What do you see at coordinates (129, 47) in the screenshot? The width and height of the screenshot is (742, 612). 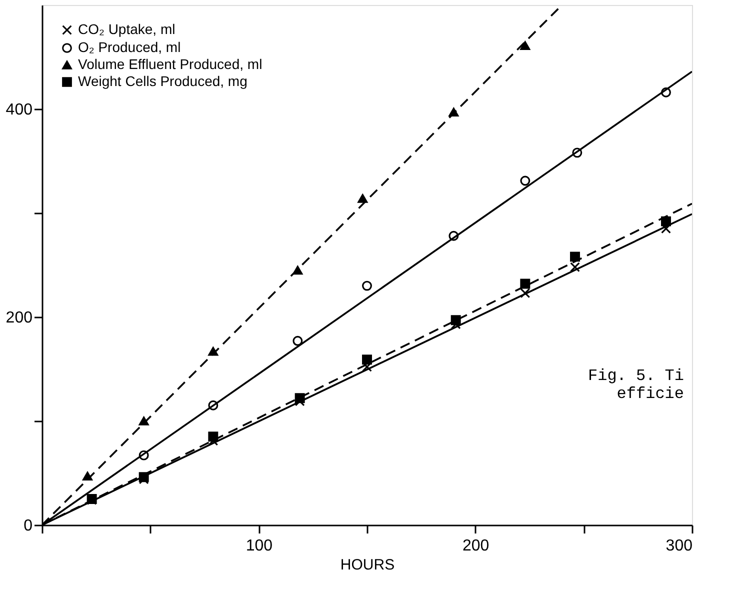 I see `legend-label: O₂ Produced, ml` at bounding box center [129, 47].